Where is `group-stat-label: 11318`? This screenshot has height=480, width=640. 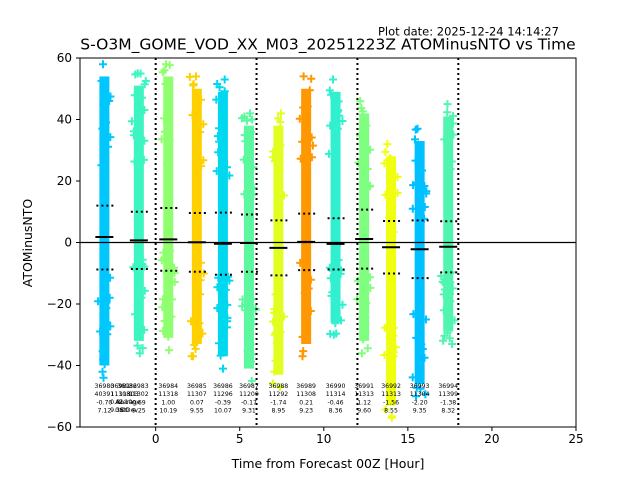
group-stat-label: 11318 is located at coordinates (168, 394).